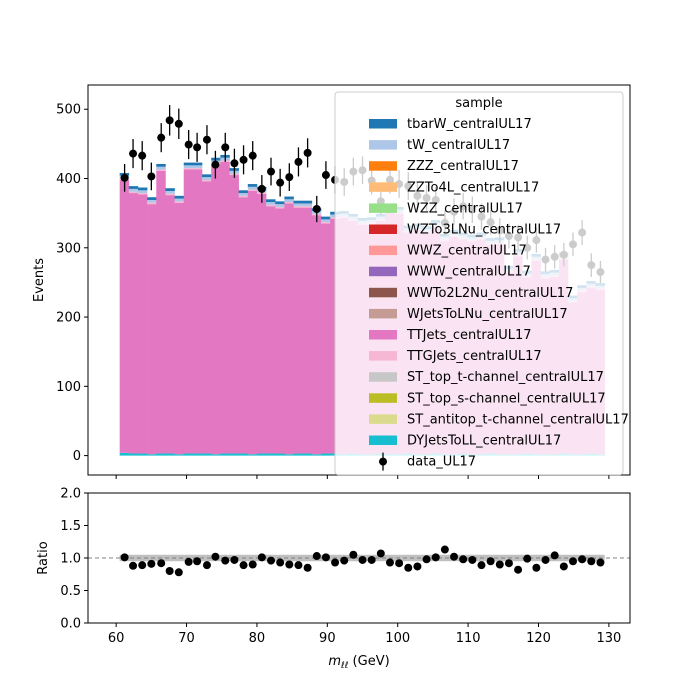  Describe the element at coordinates (68, 318) in the screenshot. I see `y-tick-label-200: 200` at that location.